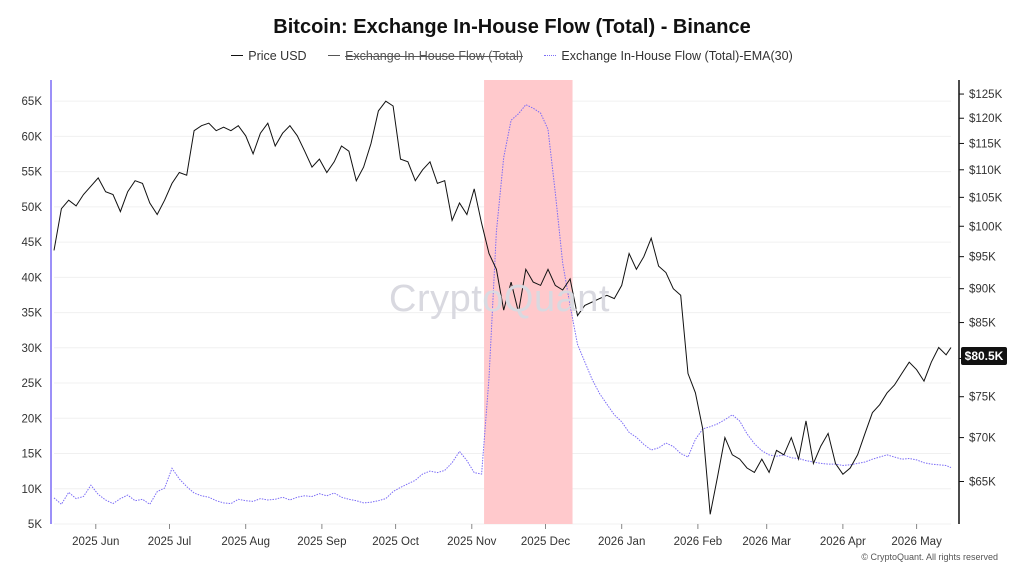 The image size is (1024, 576). I want to click on legend-item-ema30: Exchange In-House Flow (Total)-EMA(30), so click(668, 56).